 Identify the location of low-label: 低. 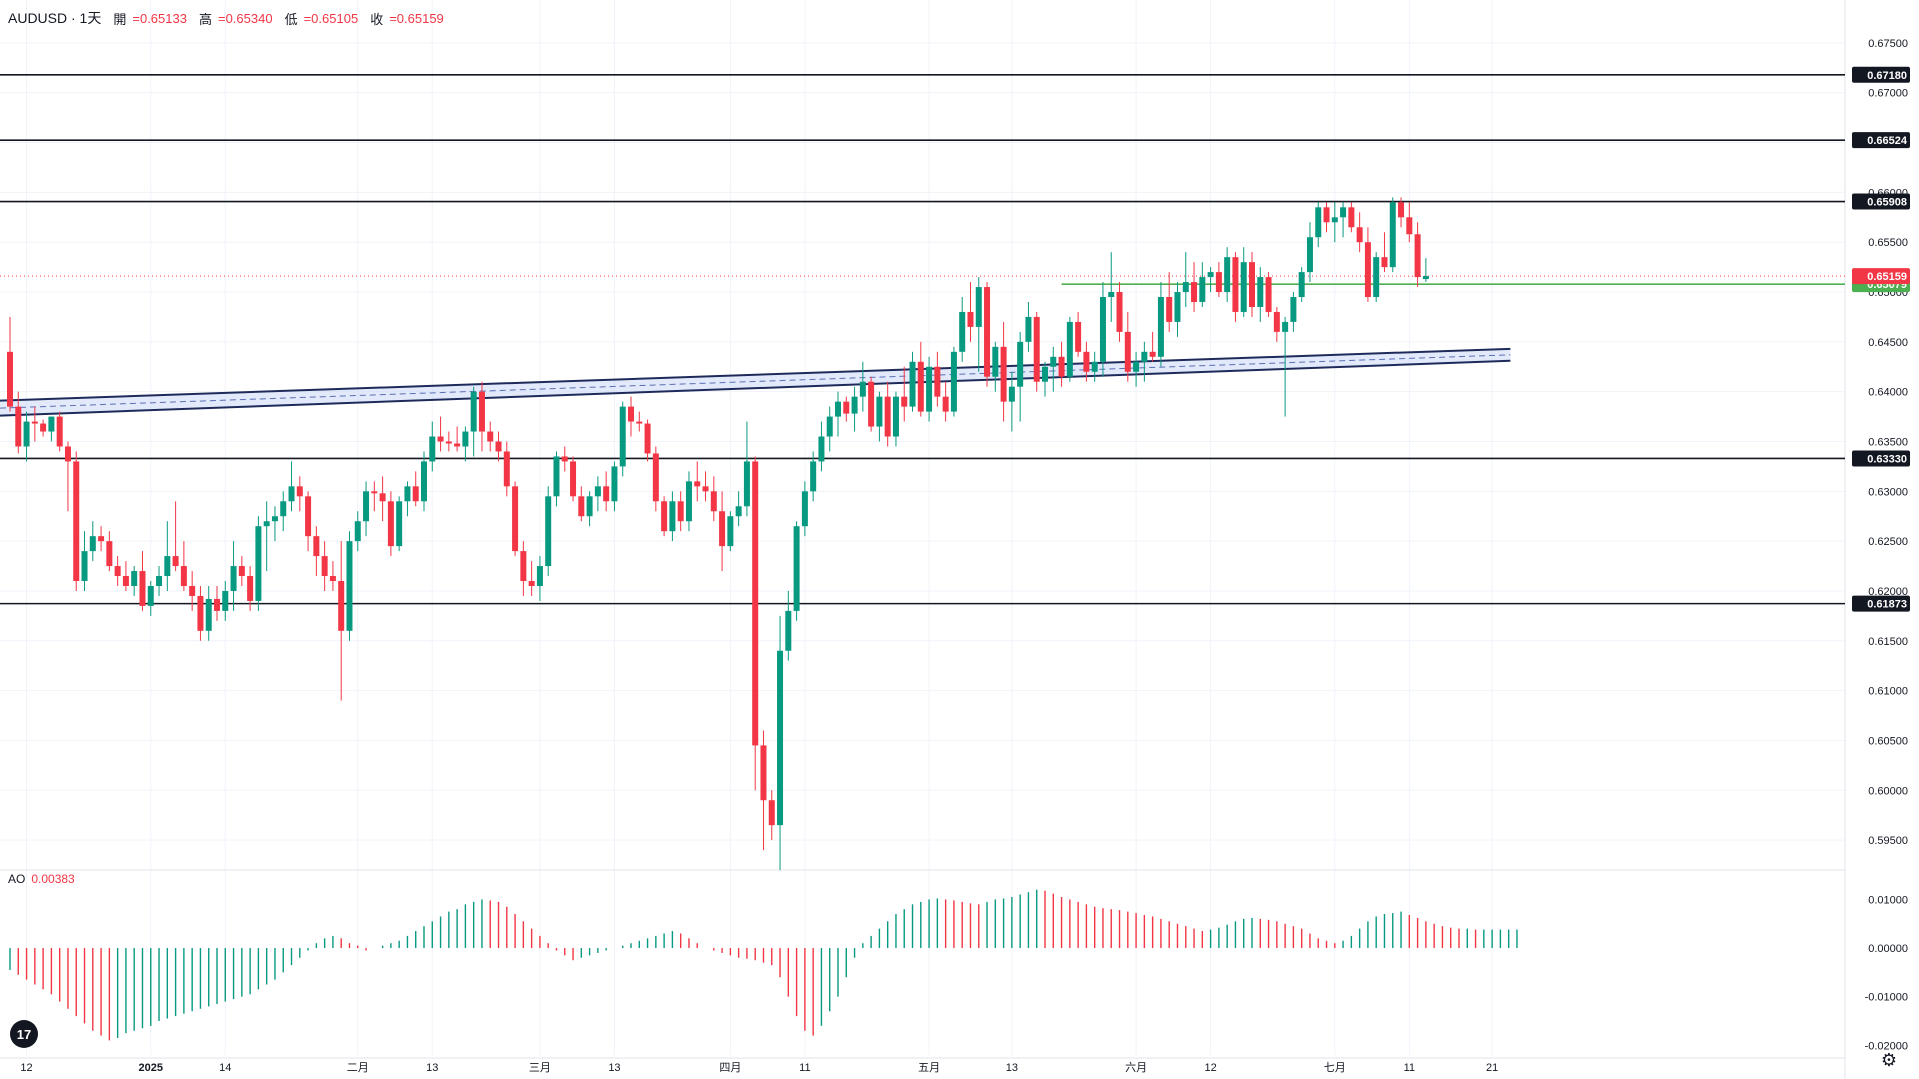
(291, 19).